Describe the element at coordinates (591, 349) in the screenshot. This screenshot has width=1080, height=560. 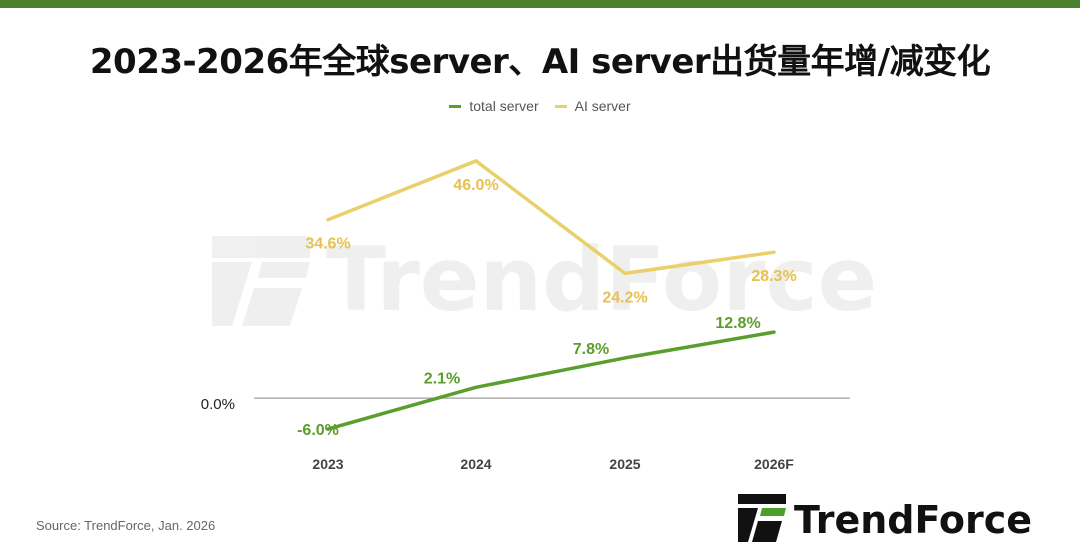
I see `data-label-total-server: 7.8%` at that location.